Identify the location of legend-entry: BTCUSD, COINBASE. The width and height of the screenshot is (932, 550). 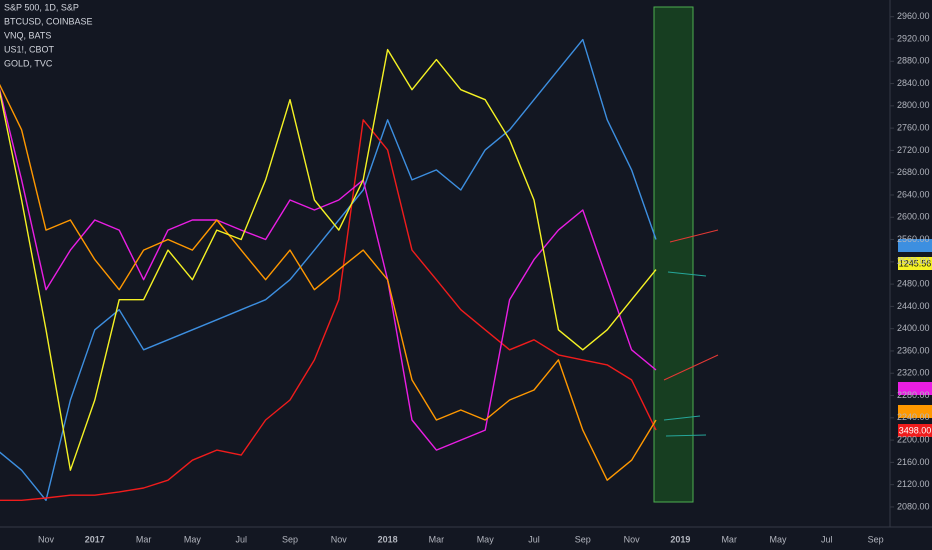
(48, 21).